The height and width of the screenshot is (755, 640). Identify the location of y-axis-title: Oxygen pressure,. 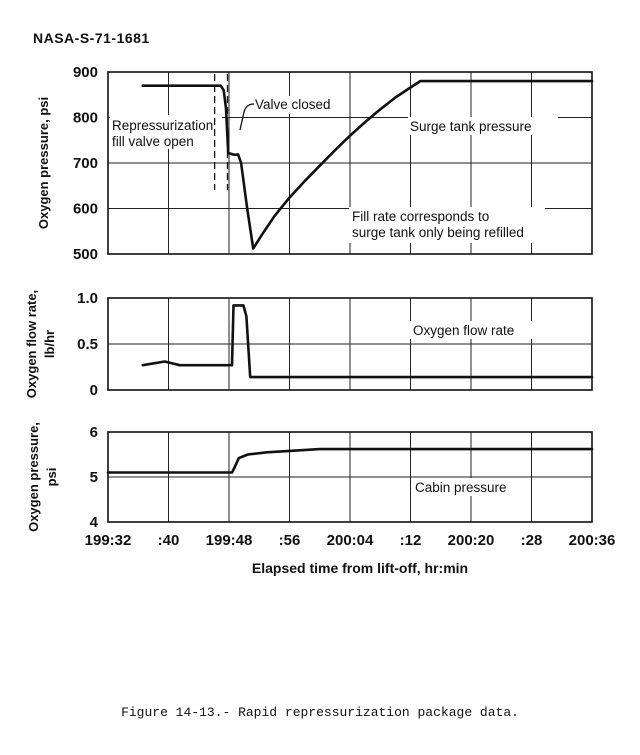
(33, 477).